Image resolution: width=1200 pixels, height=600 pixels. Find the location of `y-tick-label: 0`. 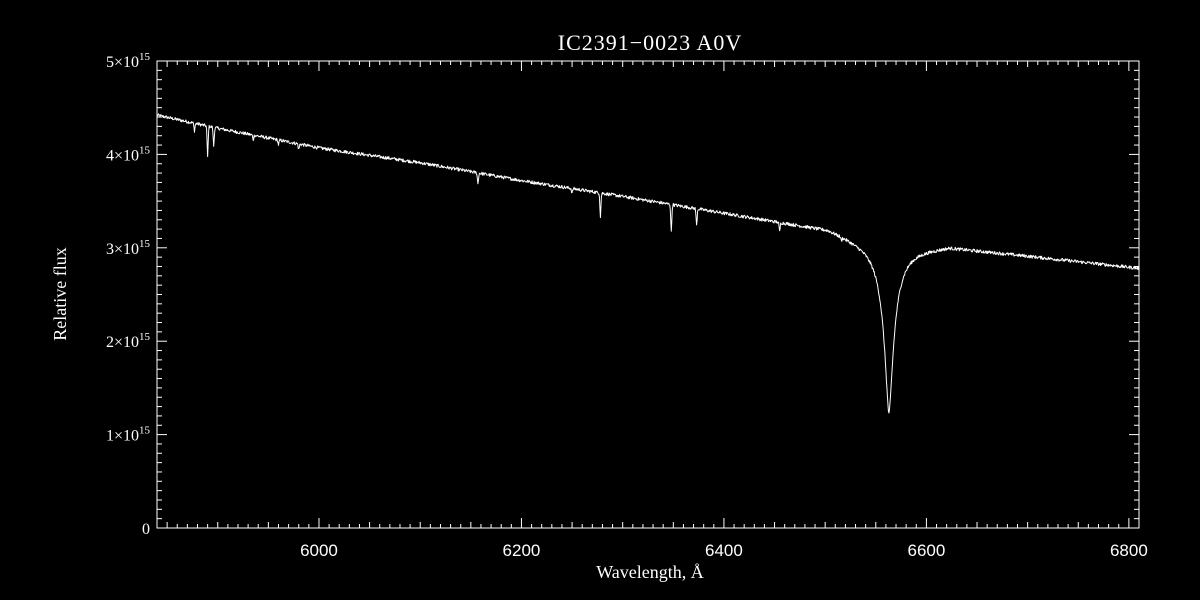

y-tick-label: 0 is located at coordinates (146, 529).